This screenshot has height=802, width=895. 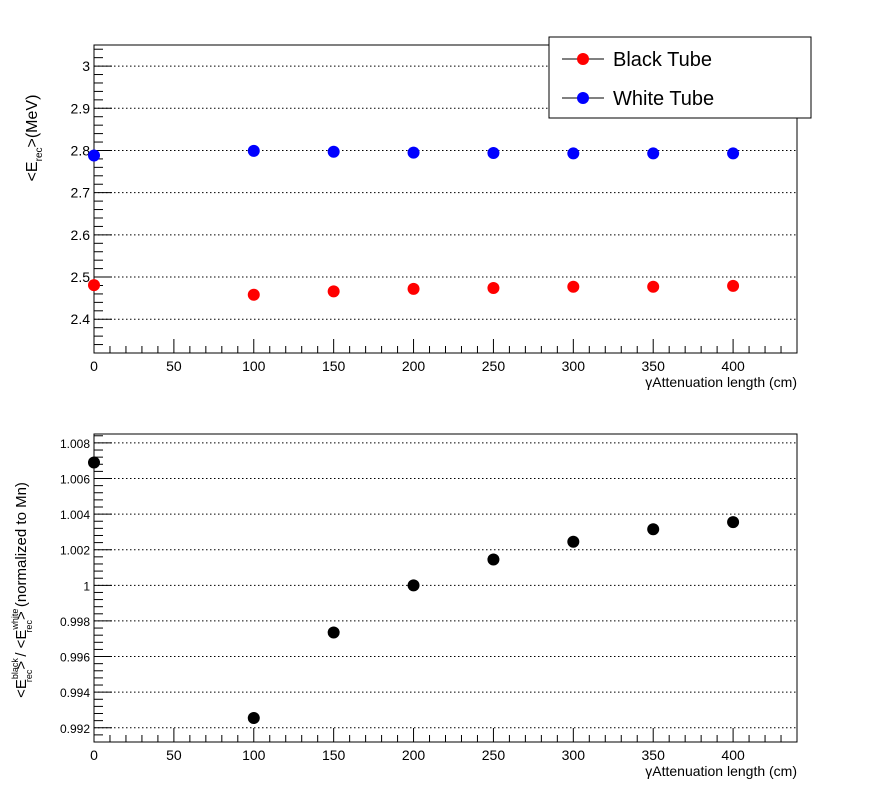 I want to click on y-axis-label-sup: black, so click(x=15, y=669).